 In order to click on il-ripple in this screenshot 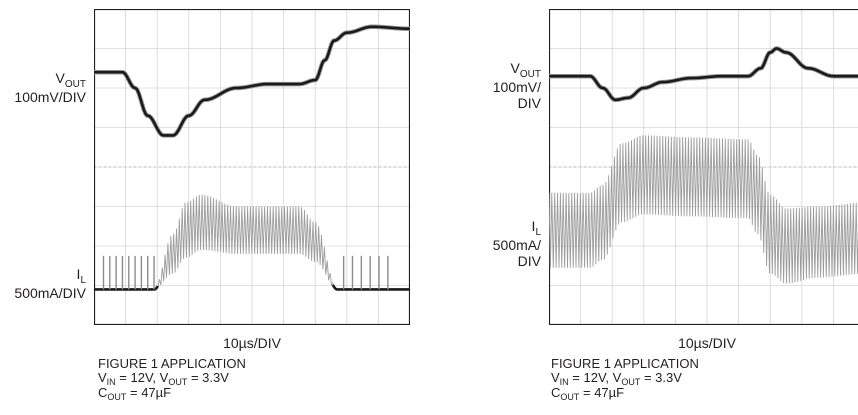, I will do `click(703, 209)`.